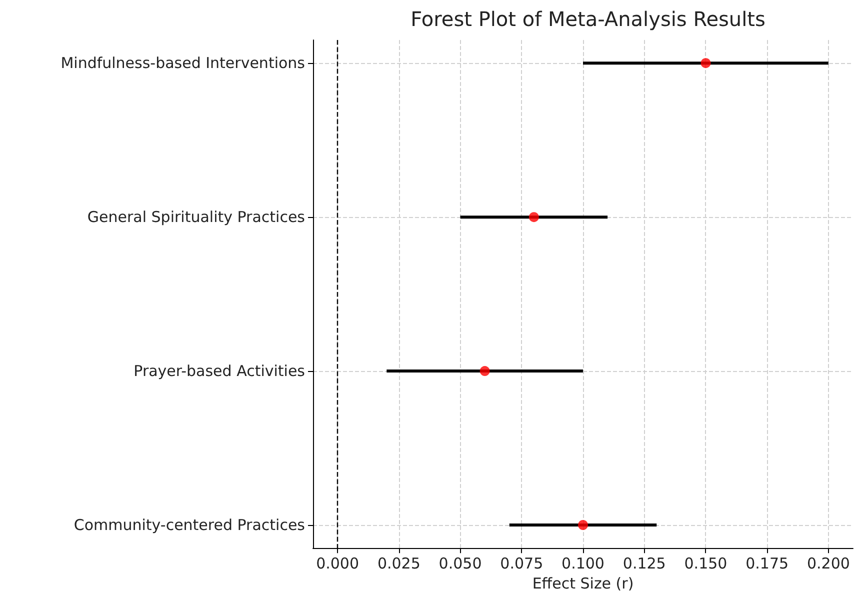 This screenshot has width=856, height=596. What do you see at coordinates (522, 563) in the screenshot?
I see `x-tick-label: 0.075` at bounding box center [522, 563].